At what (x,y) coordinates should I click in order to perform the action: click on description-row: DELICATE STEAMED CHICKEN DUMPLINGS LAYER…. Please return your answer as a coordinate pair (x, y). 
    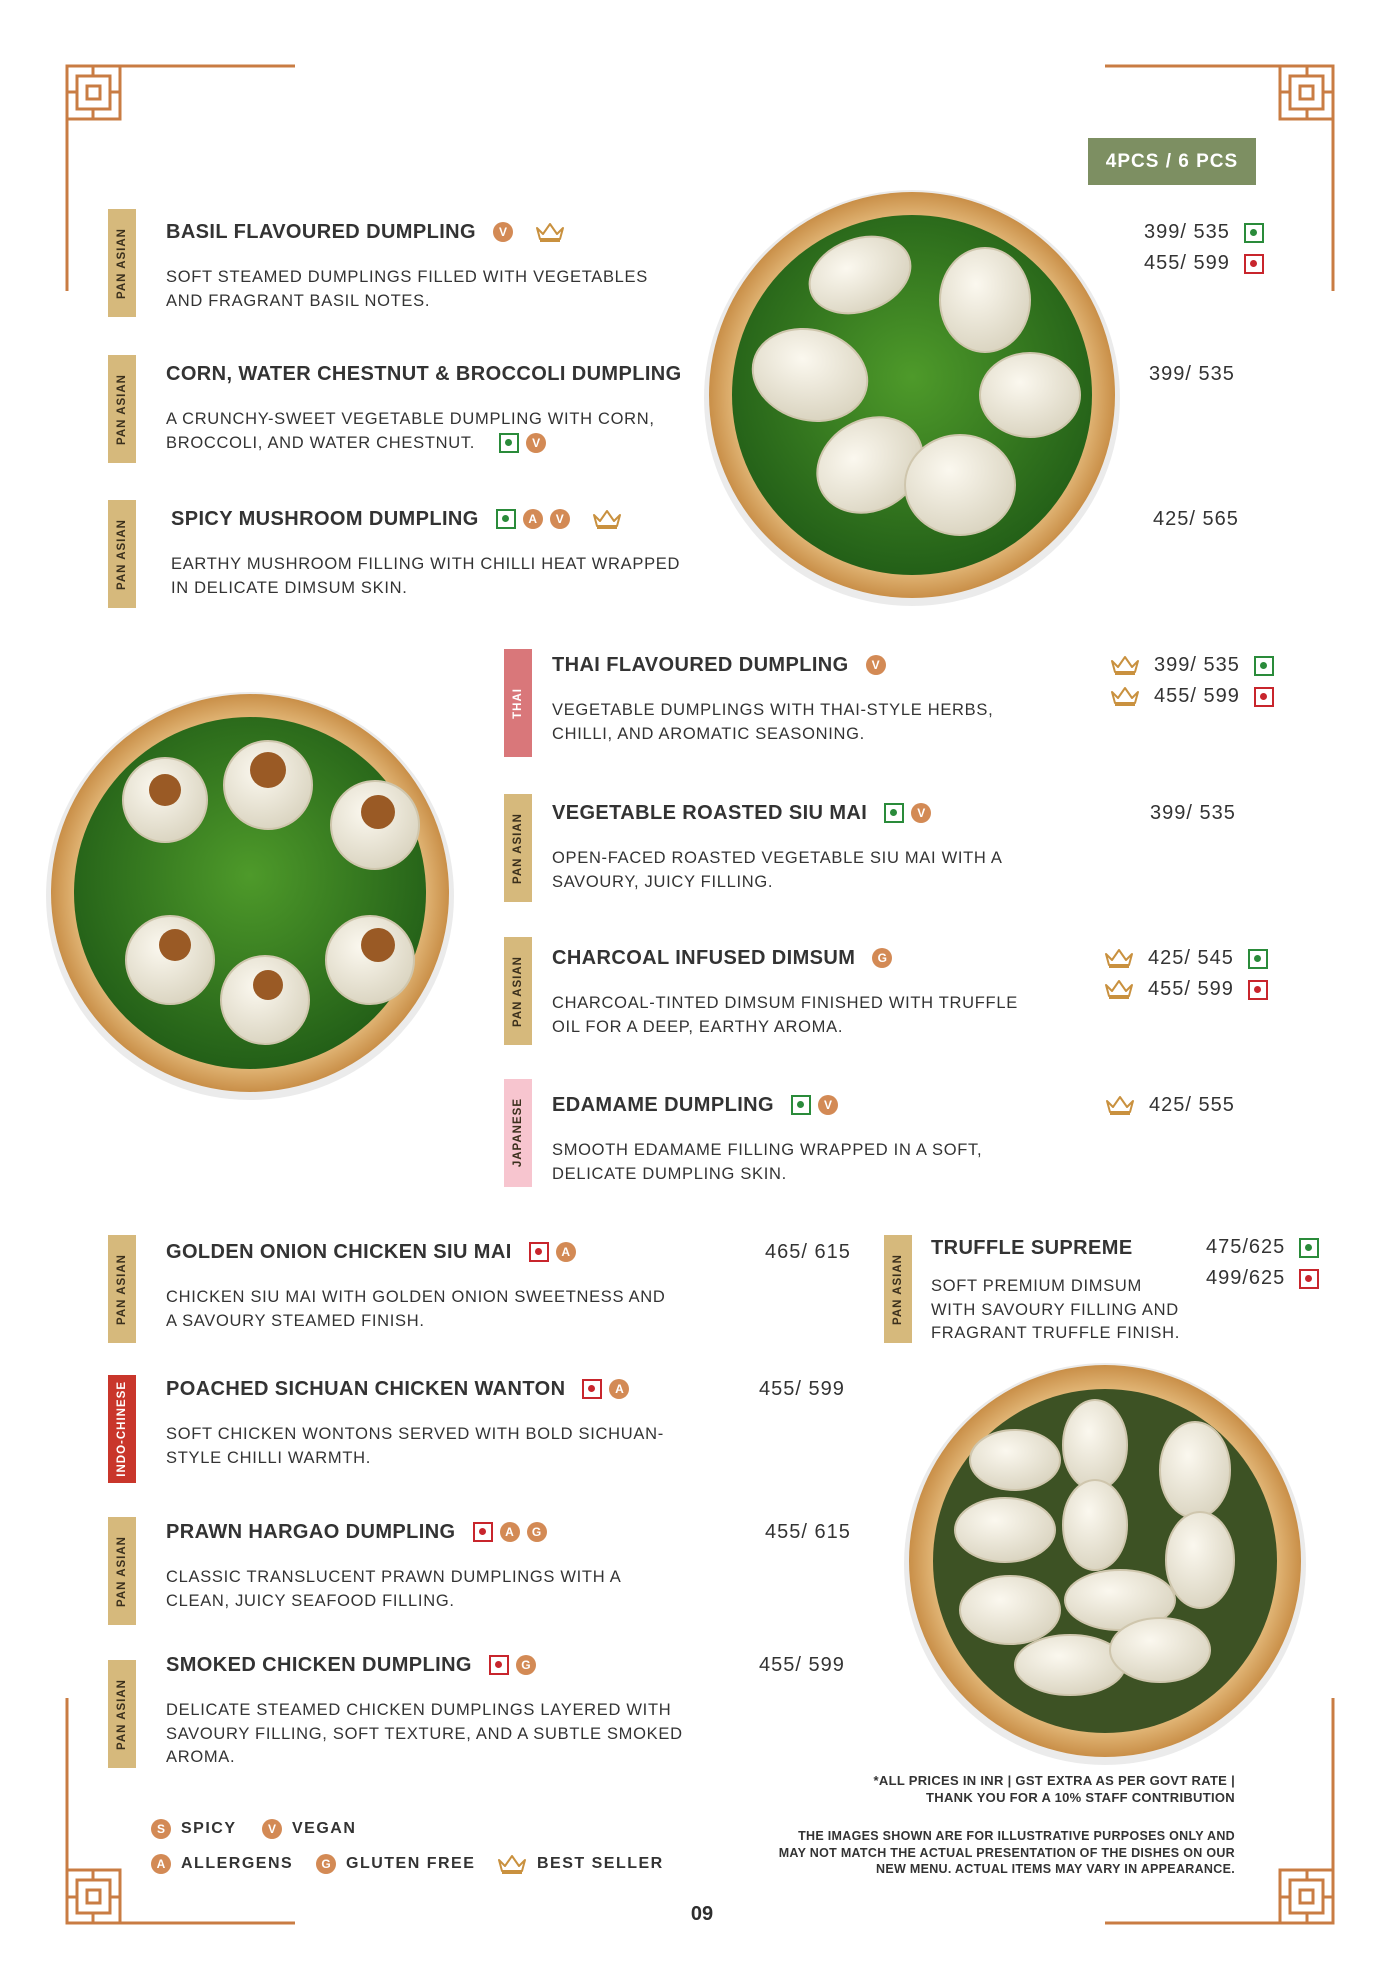
    Looking at the image, I should click on (424, 1711).